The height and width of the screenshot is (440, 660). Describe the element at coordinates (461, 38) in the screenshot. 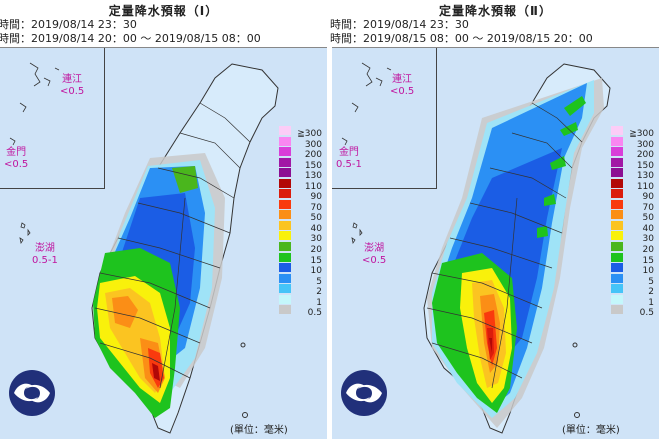

I see `valid-time: 時間：2019/08/15 08：00 ～ 2019/08/15 20：00` at that location.